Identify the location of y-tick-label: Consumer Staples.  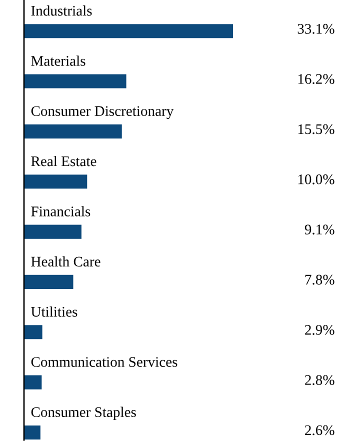
(83, 413).